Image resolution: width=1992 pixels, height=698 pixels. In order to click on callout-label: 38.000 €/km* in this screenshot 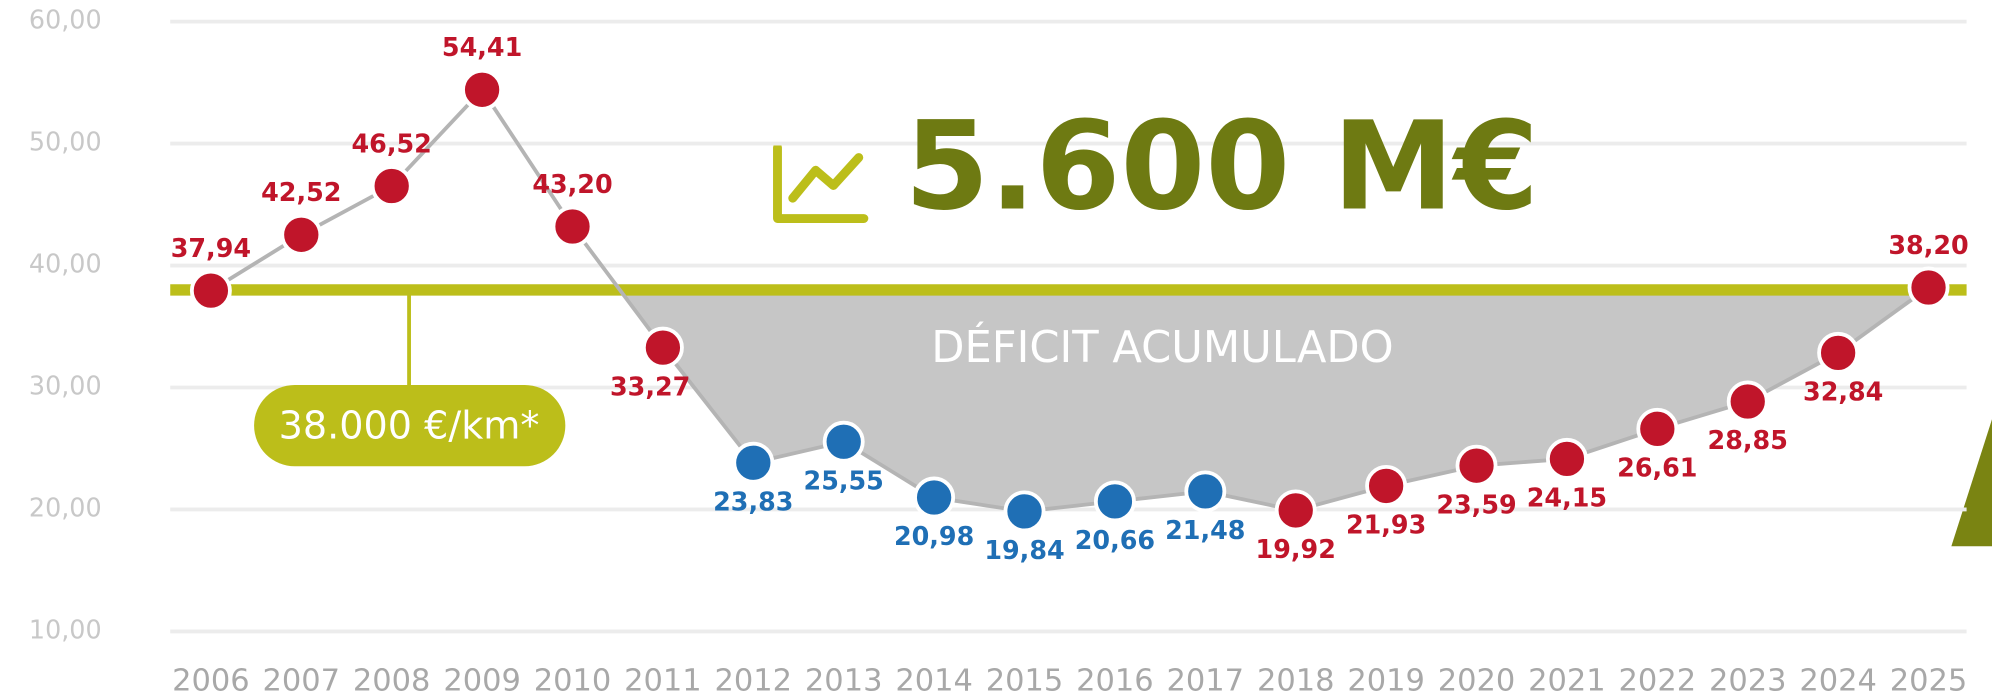, I will do `click(409, 426)`.